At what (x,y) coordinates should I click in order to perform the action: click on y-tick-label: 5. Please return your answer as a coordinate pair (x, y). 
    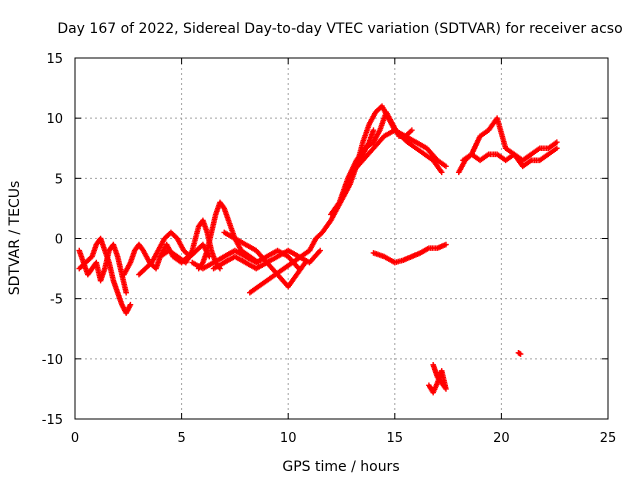
    Looking at the image, I should click on (59, 179).